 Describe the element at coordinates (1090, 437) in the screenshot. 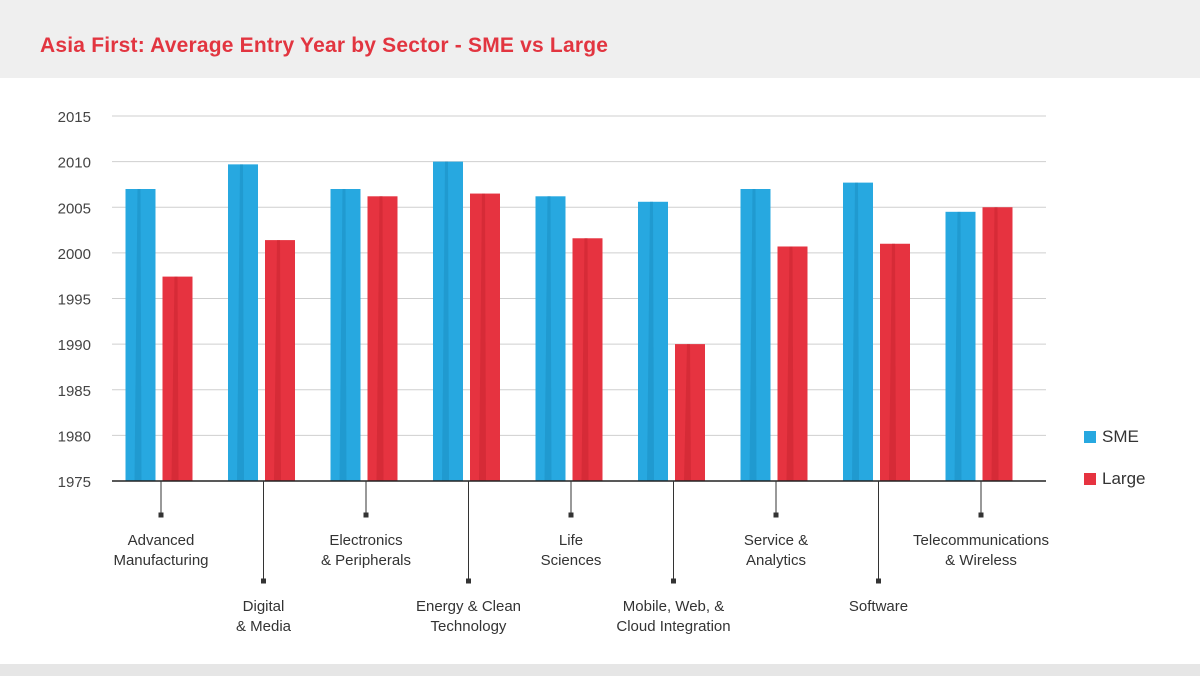

I see `legend-swatch-sme` at that location.